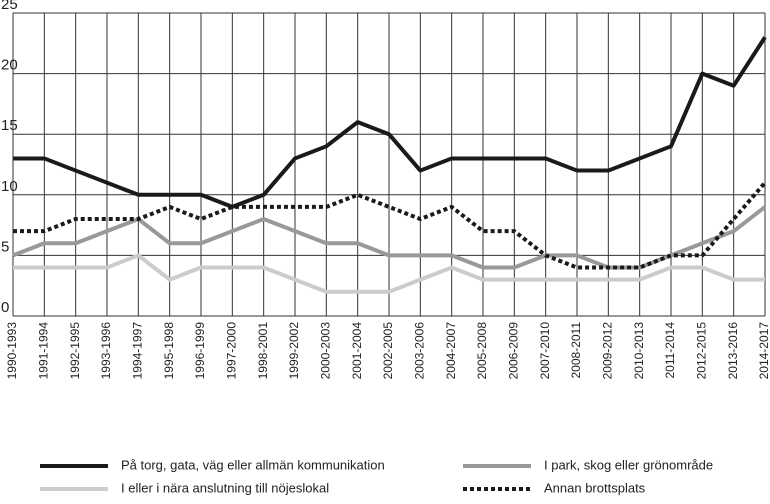 The image size is (770, 504). What do you see at coordinates (9, 65) in the screenshot?
I see `y-tick-label: 20` at bounding box center [9, 65].